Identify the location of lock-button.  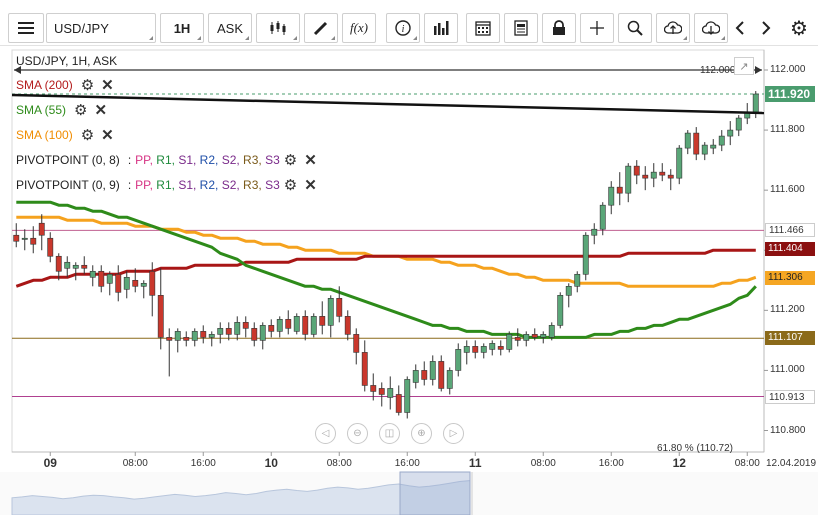
(559, 28).